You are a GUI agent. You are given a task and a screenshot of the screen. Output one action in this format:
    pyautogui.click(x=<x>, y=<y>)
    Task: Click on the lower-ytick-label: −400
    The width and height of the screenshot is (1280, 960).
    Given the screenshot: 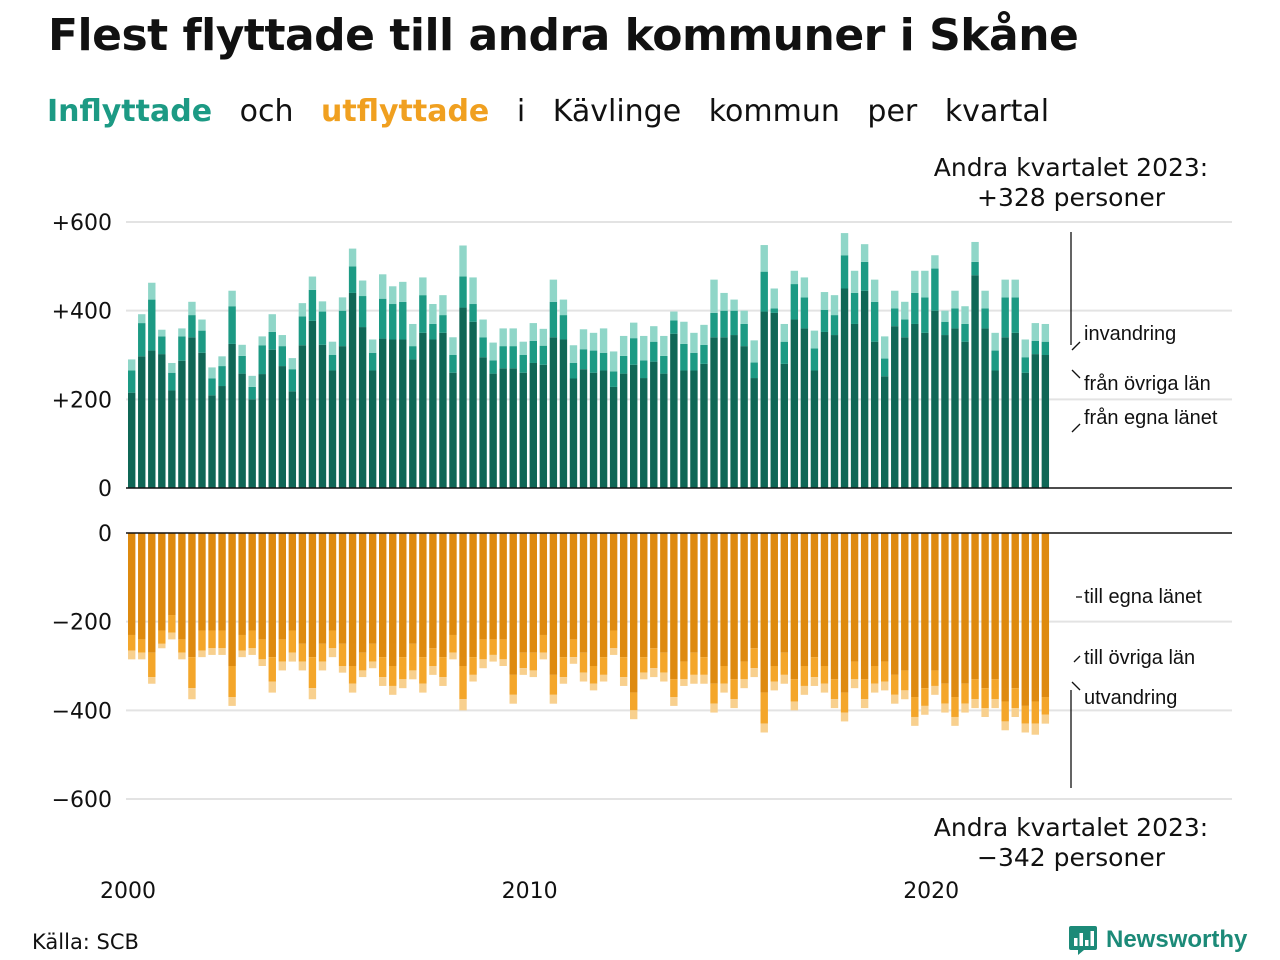 What is the action you would take?
    pyautogui.click(x=82, y=711)
    